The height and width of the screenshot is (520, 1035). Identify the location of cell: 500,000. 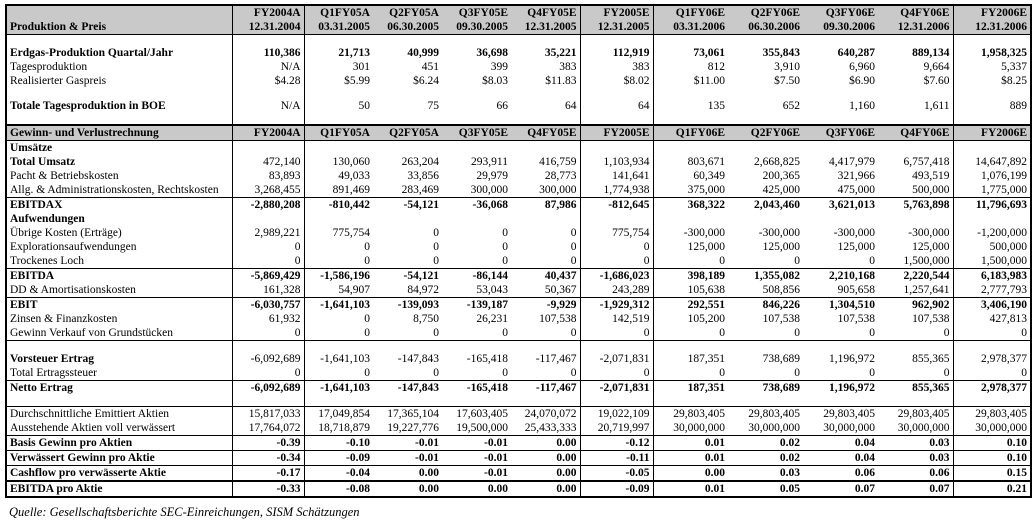
(916, 190).